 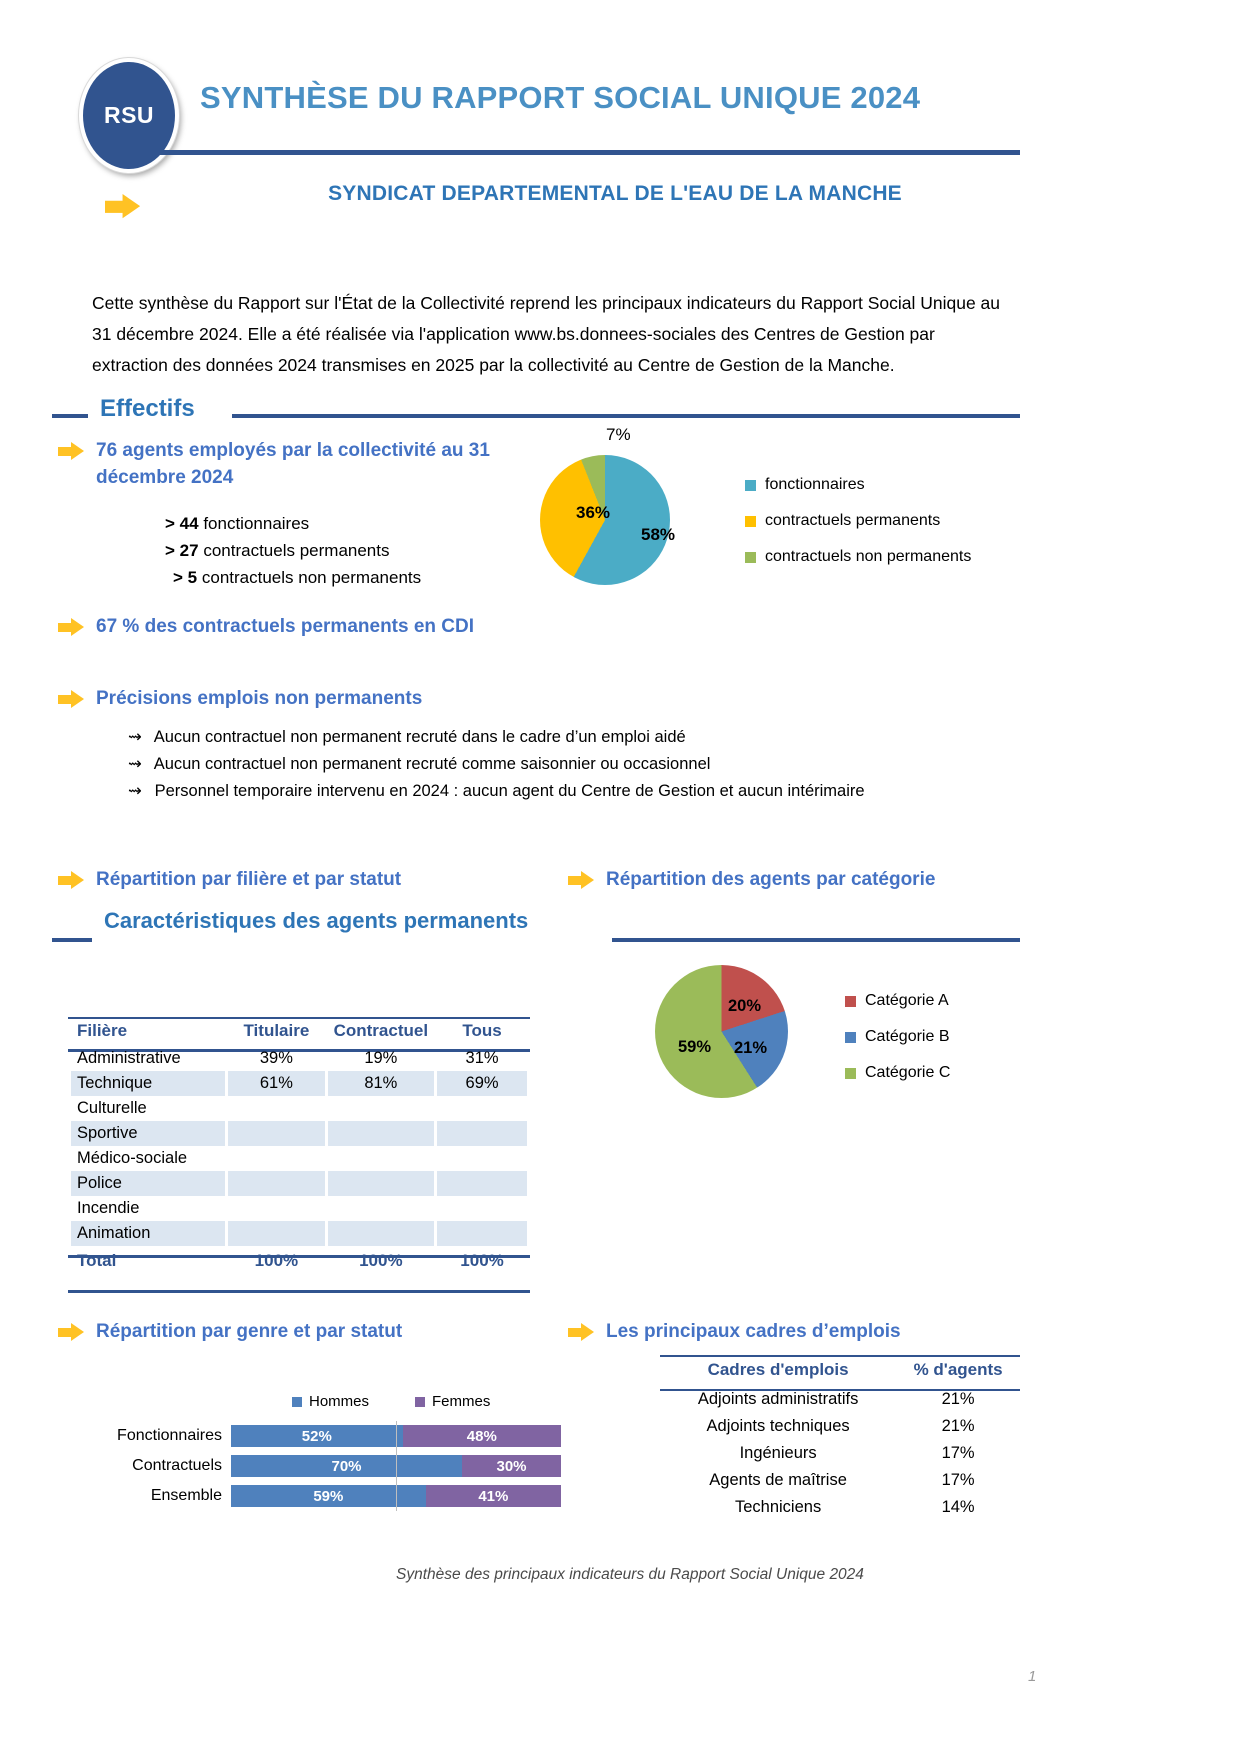 What do you see at coordinates (482, 1260) in the screenshot?
I see `cell-total-tous: 100%` at bounding box center [482, 1260].